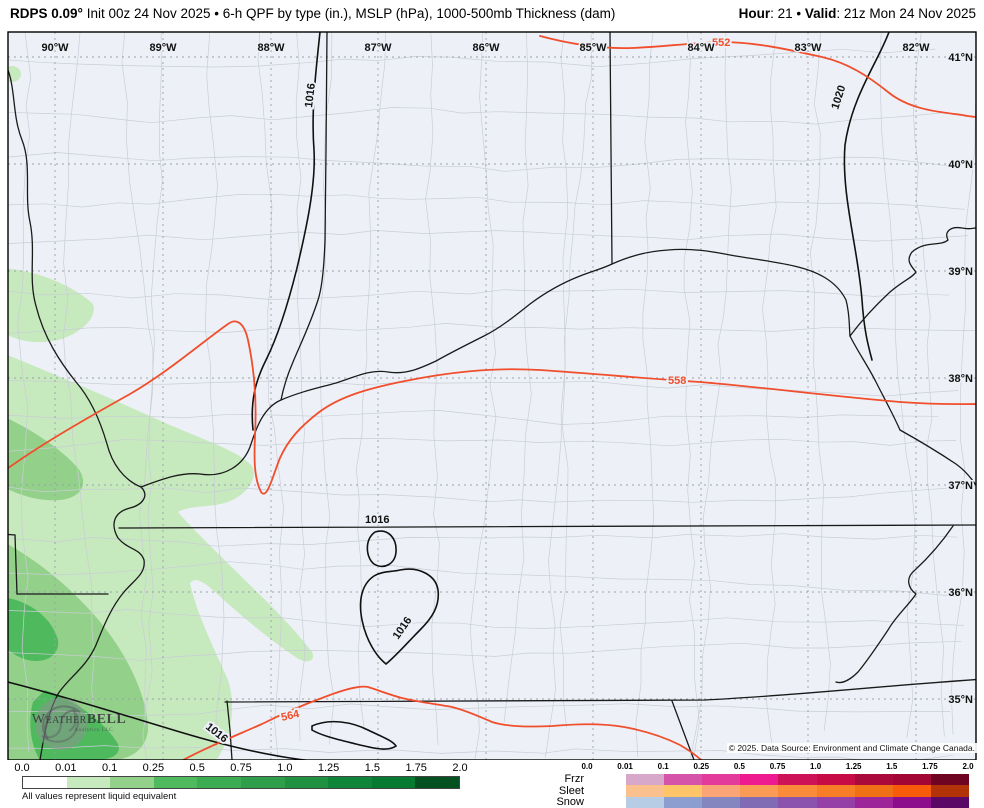 This screenshot has height=808, width=984. I want to click on svg-text: 37°N, so click(960, 486).